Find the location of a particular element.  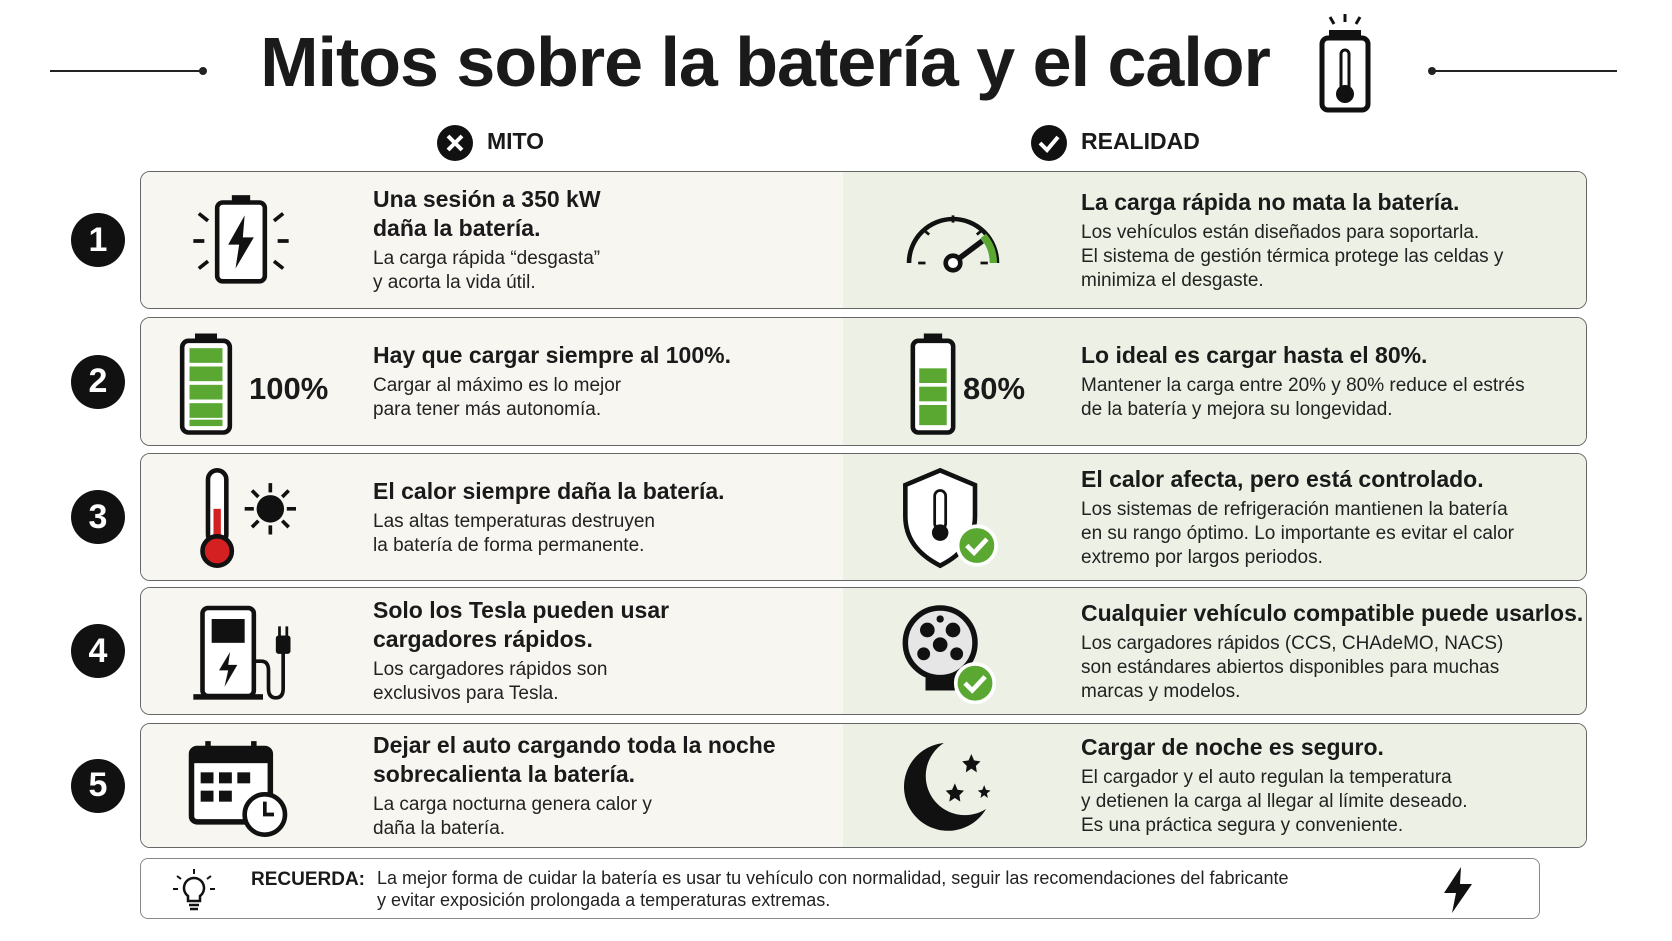

bolt-icon is located at coordinates (1458, 890).